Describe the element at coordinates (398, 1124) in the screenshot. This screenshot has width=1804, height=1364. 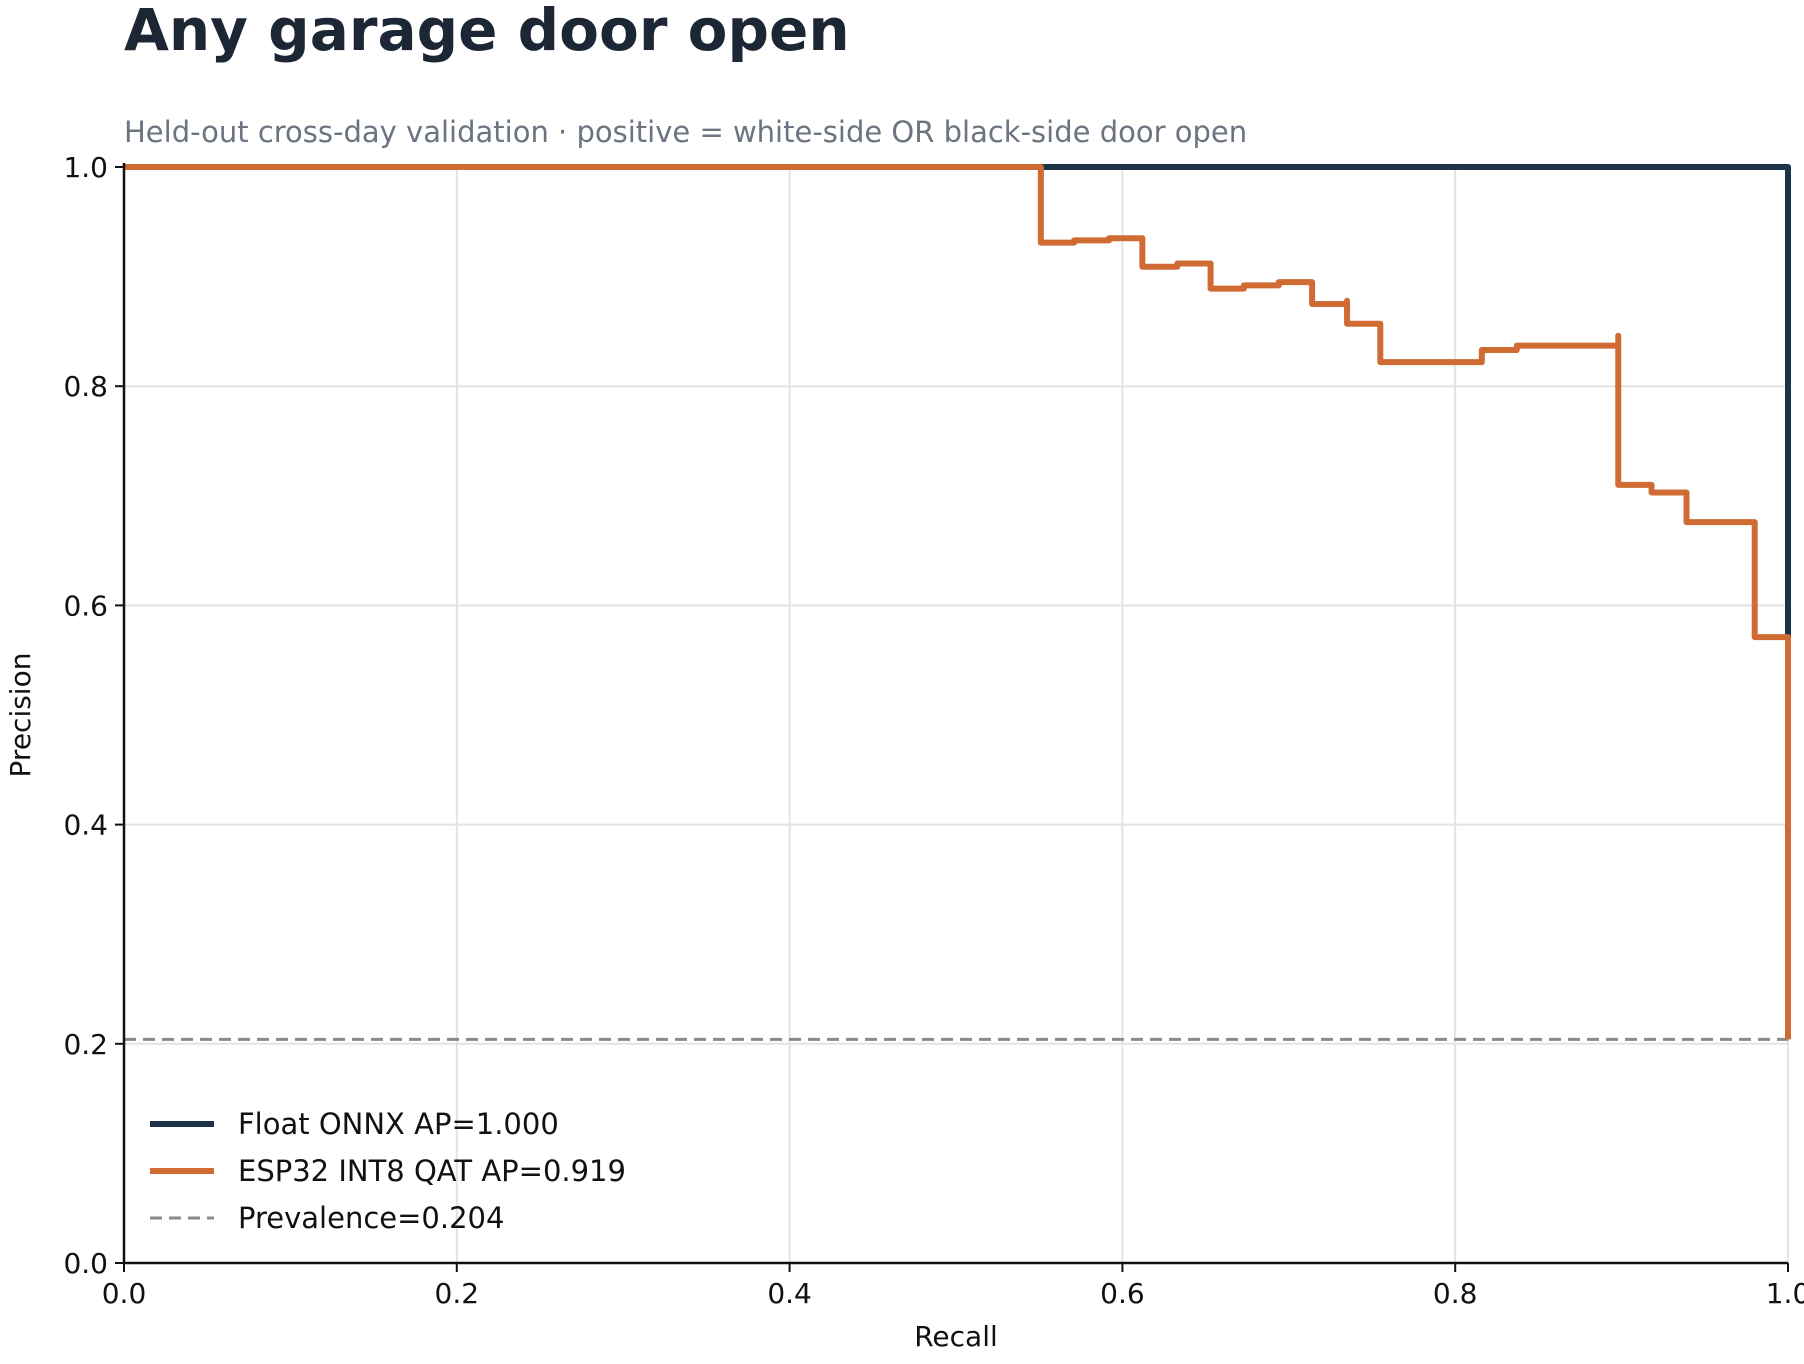
I see `legend-label: Float ONNX AP=1.000` at that location.